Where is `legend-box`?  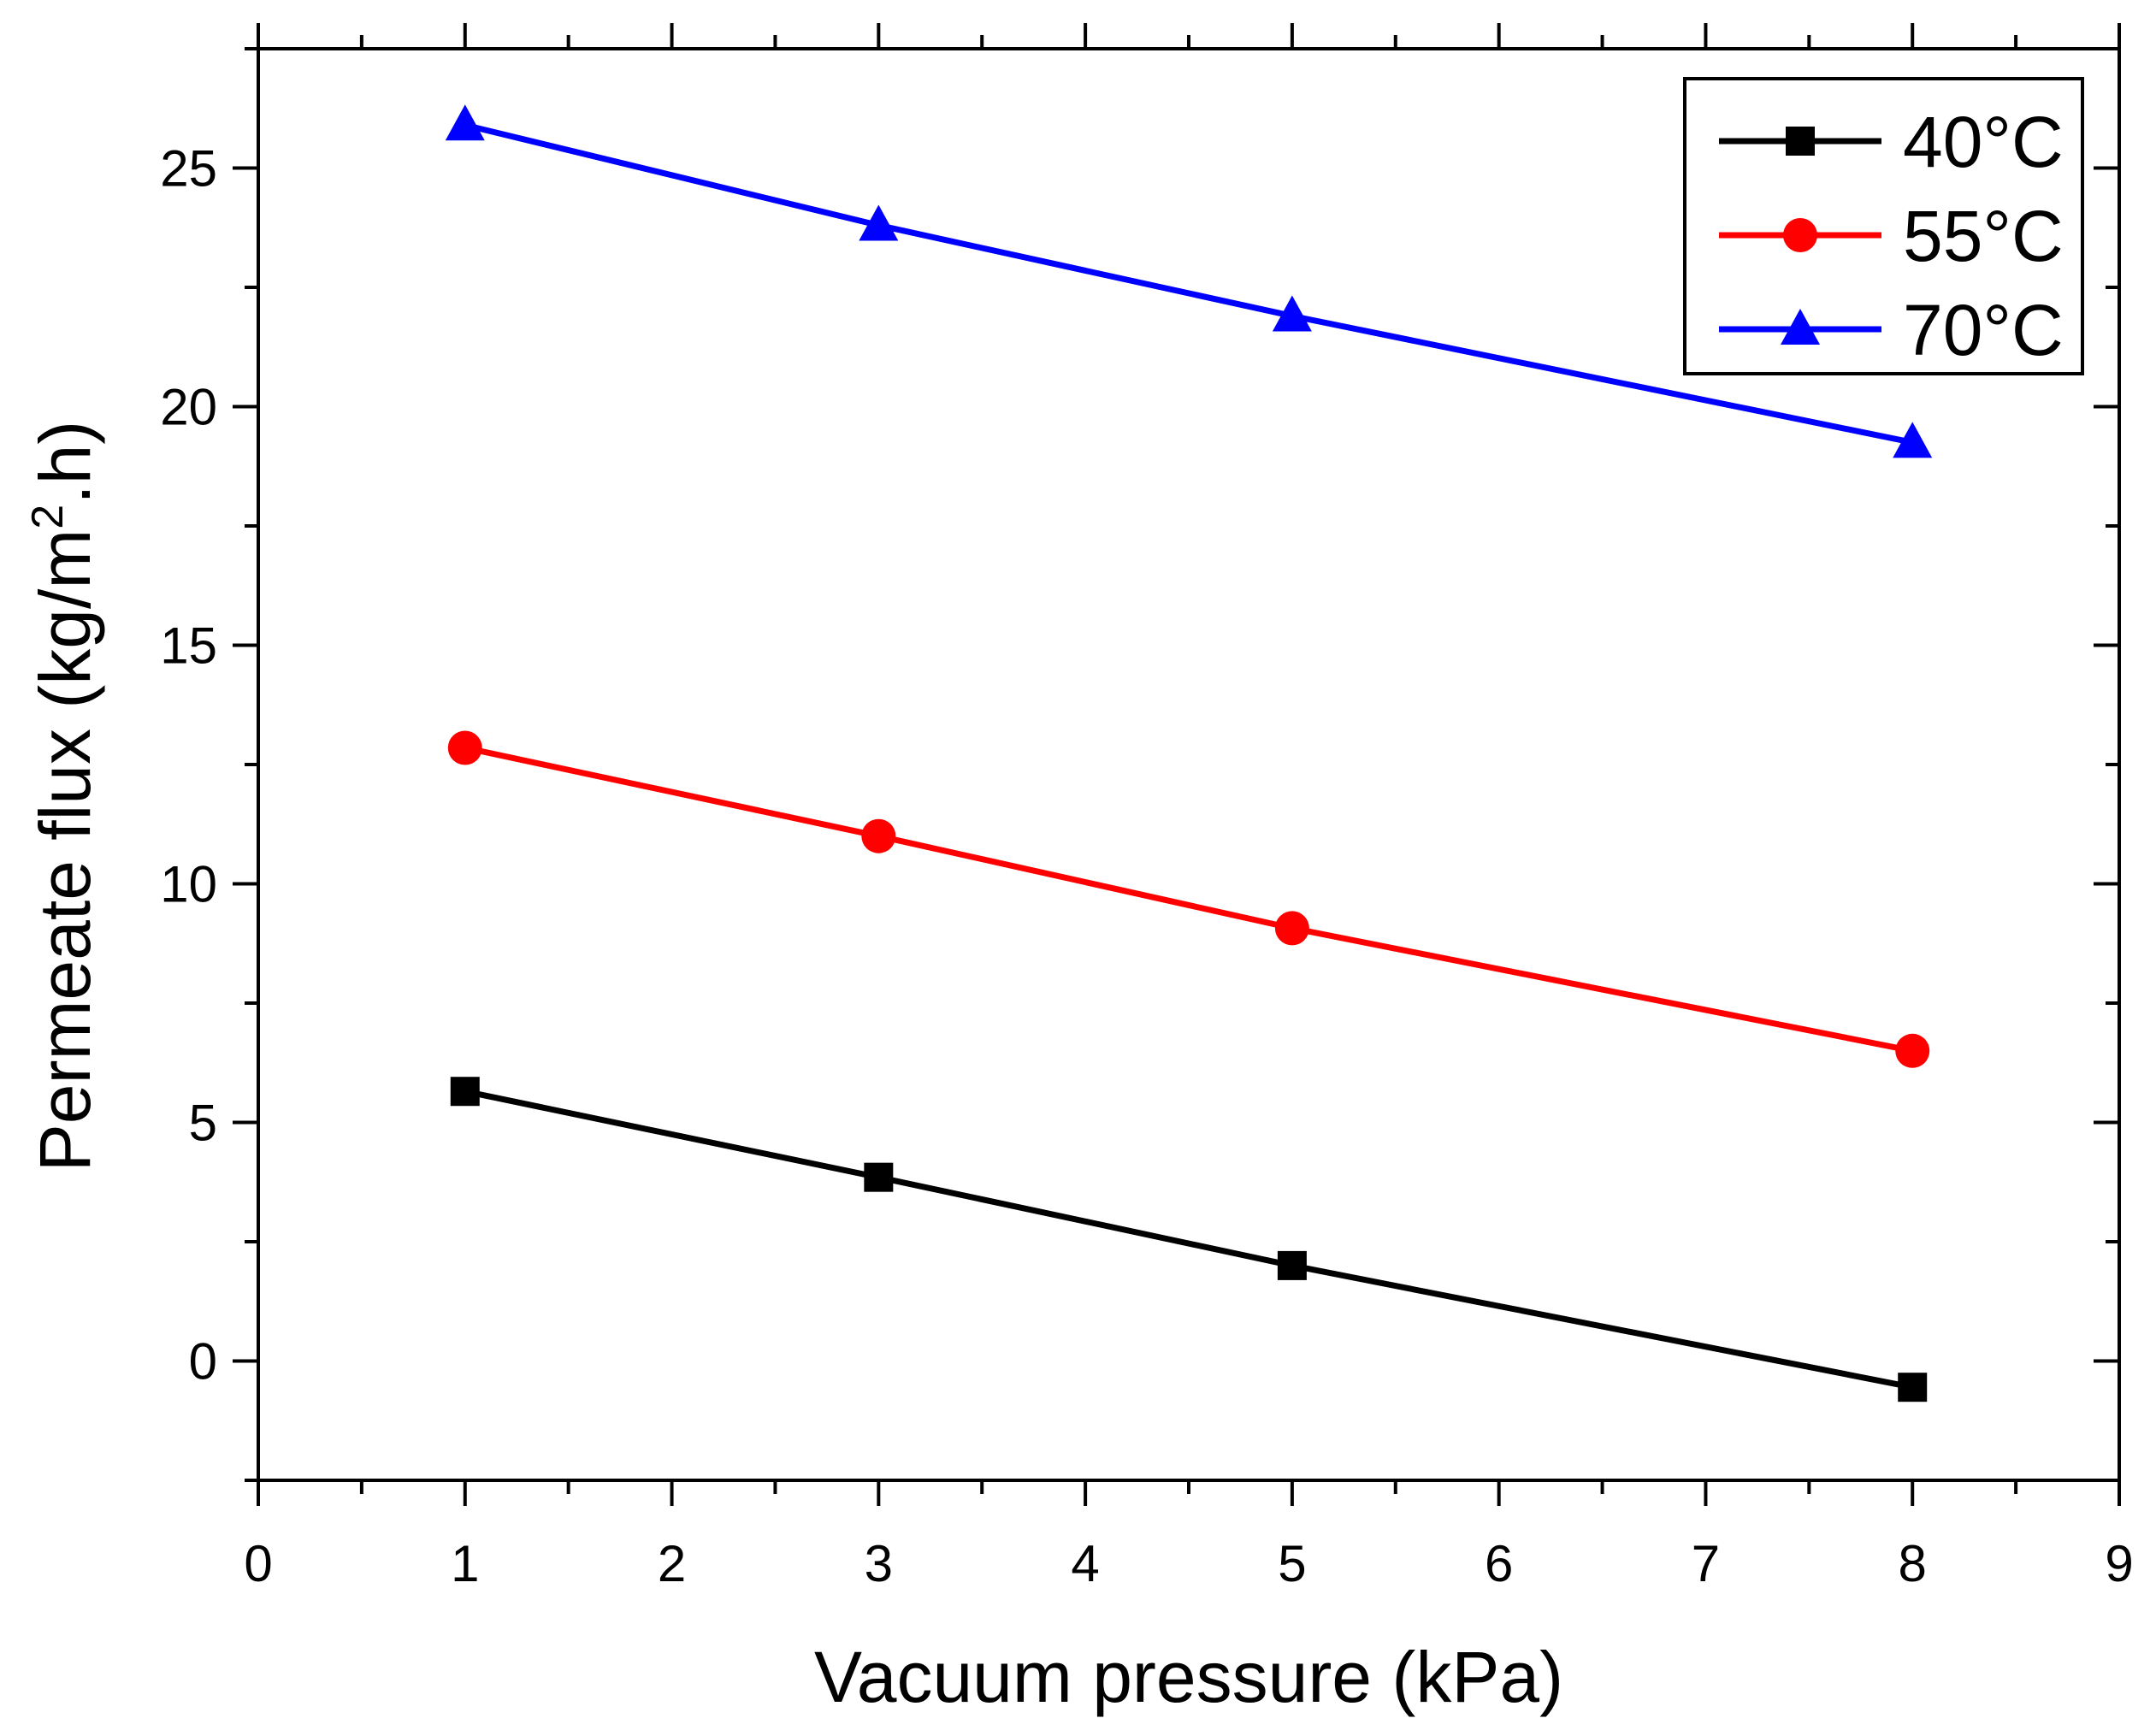
legend-box is located at coordinates (1883, 226).